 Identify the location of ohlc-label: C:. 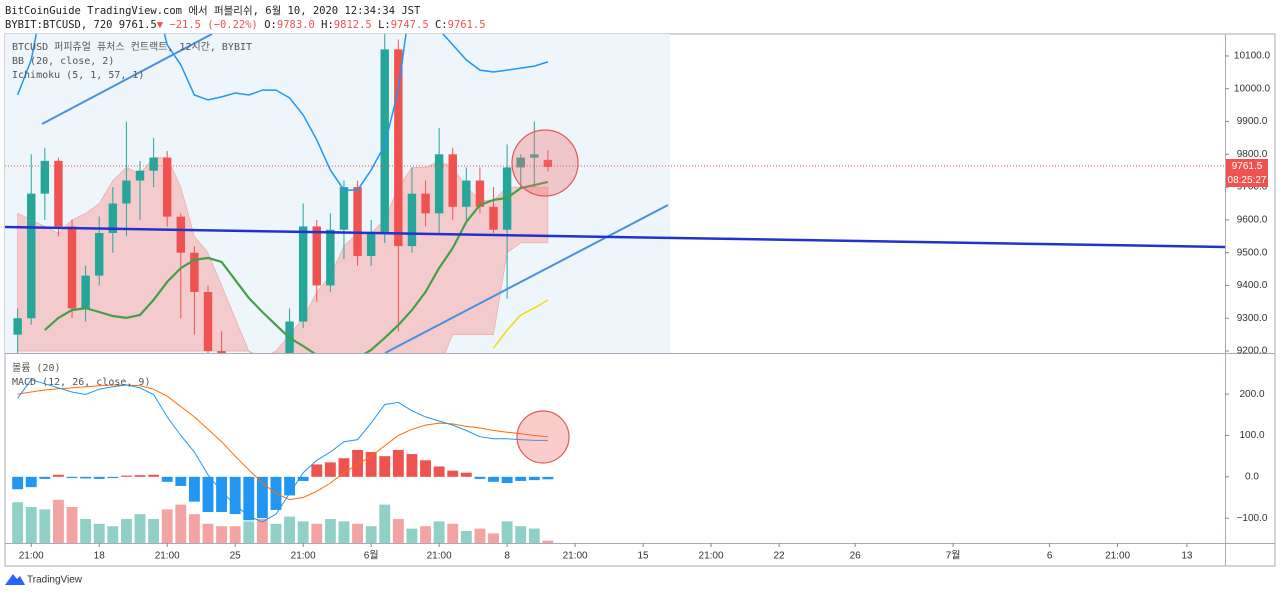
(441, 25).